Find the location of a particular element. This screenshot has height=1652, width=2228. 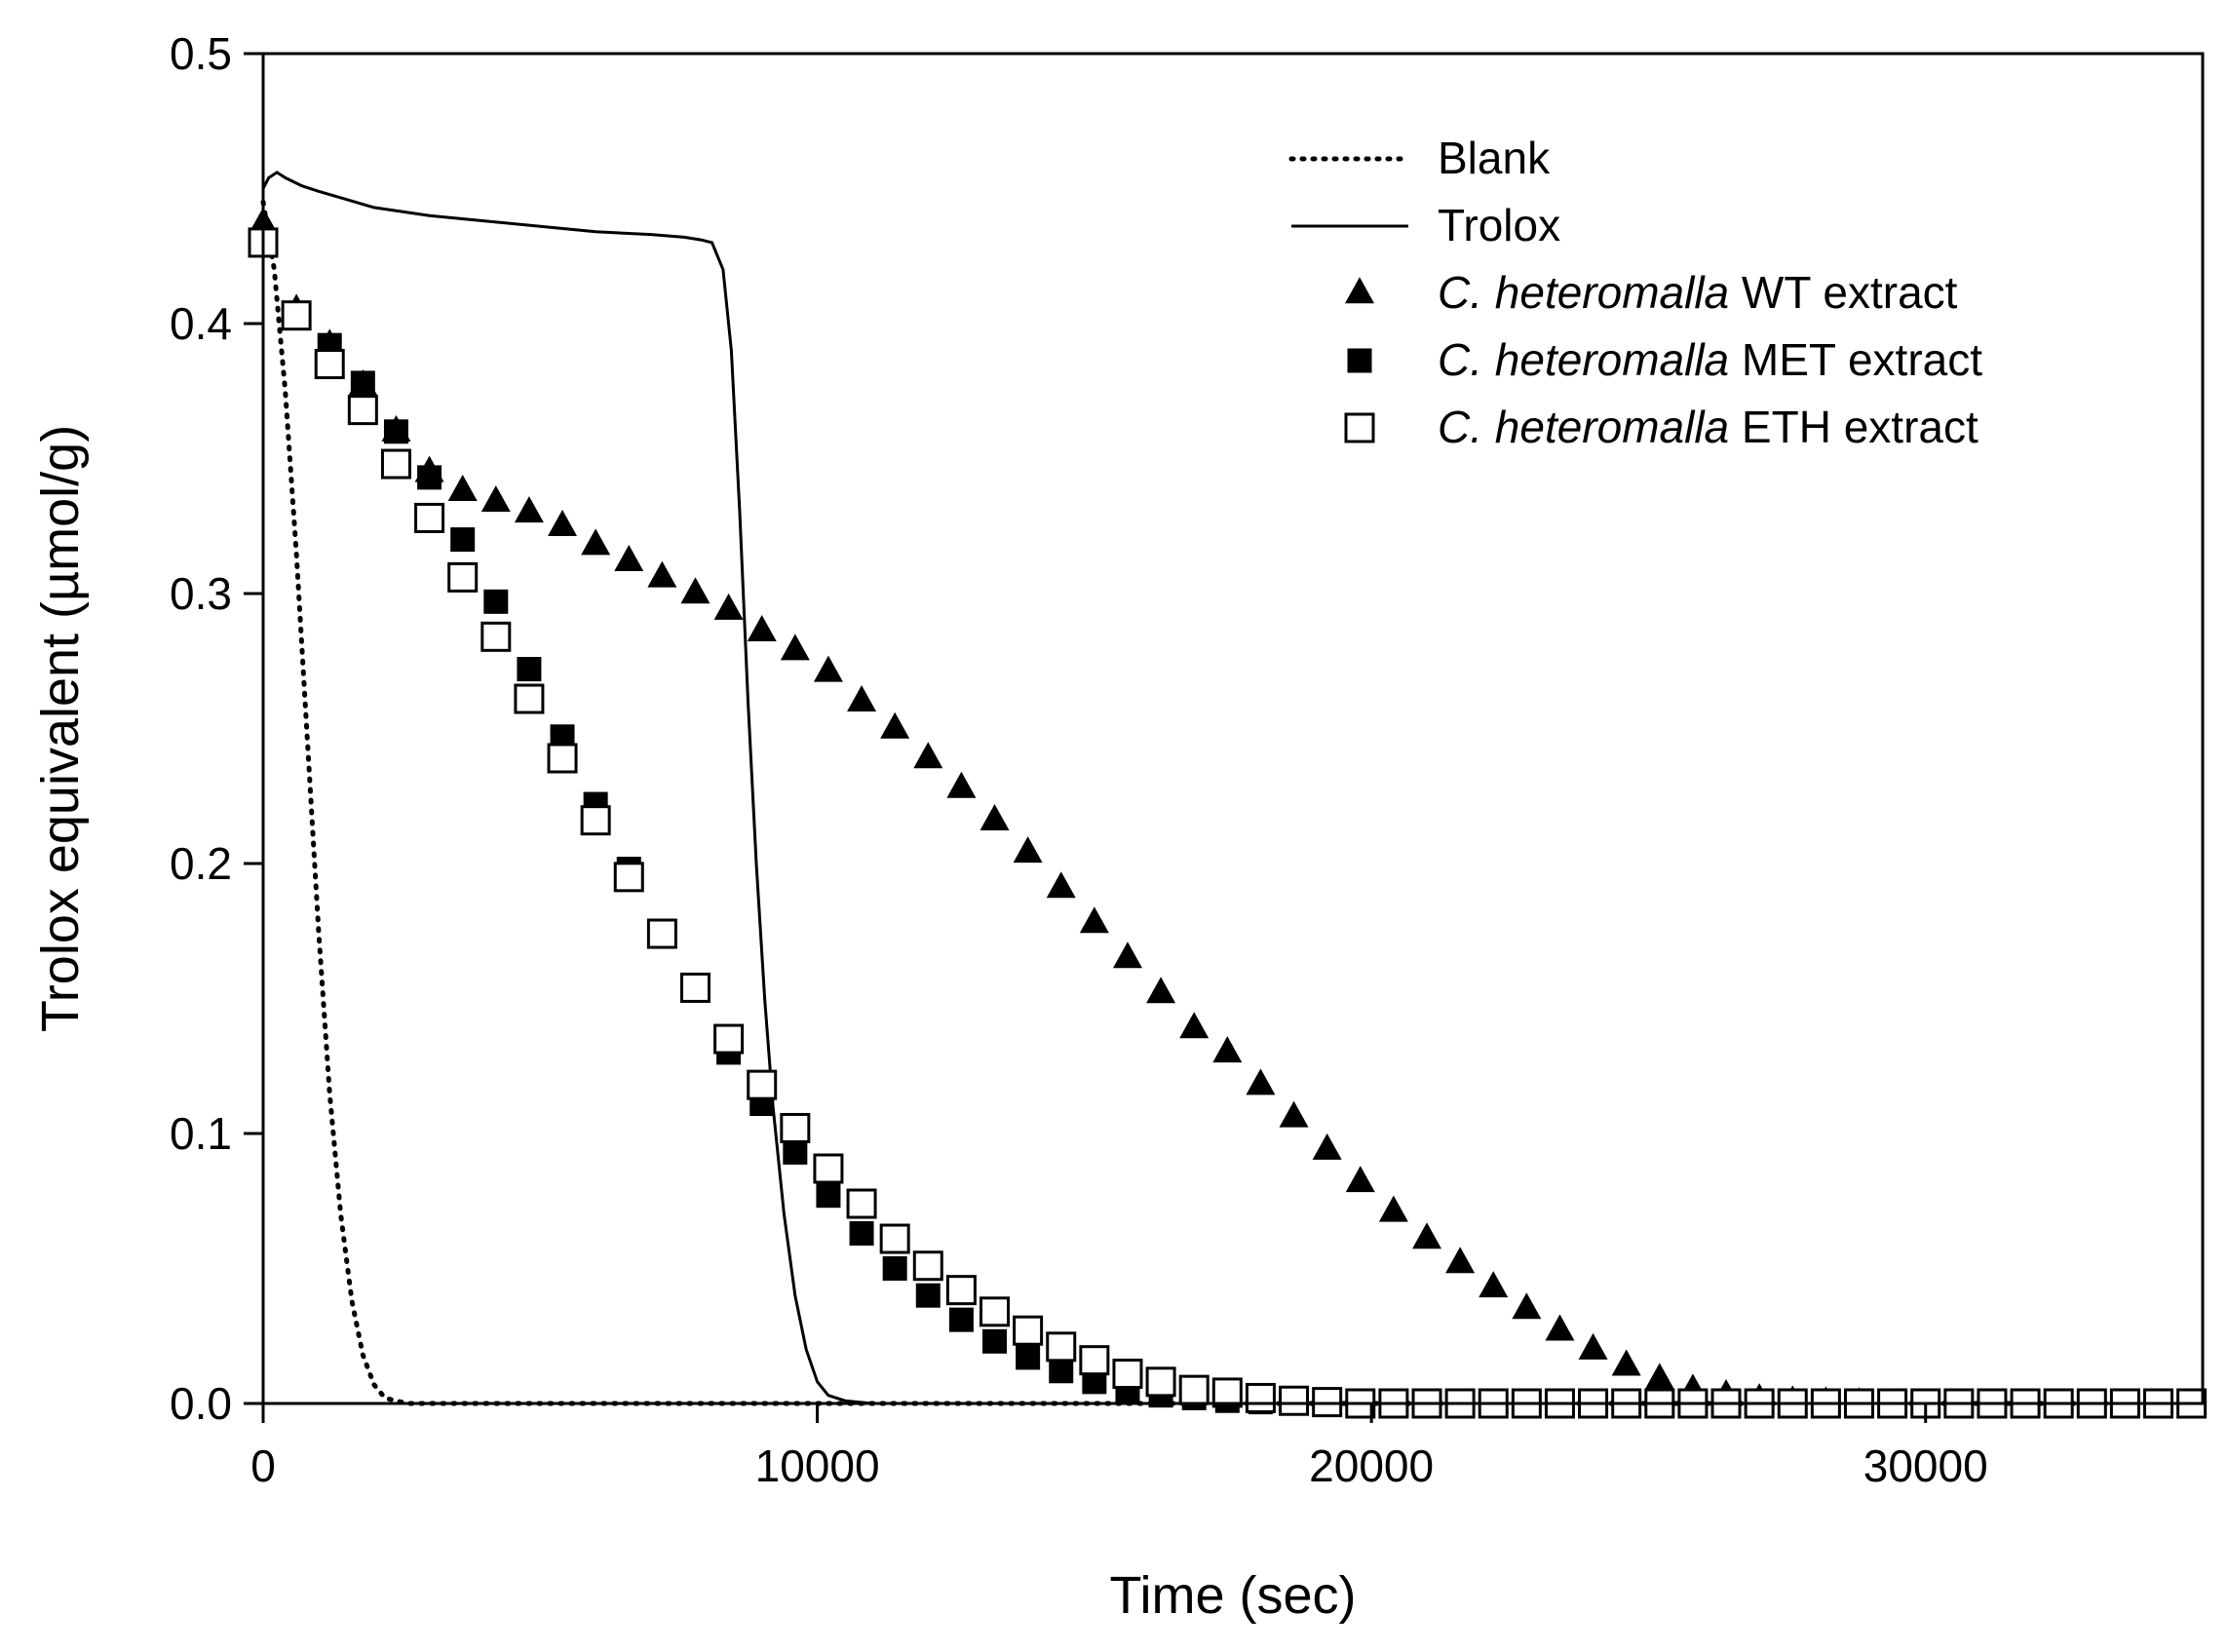

legend-label: Blank is located at coordinates (1494, 158).